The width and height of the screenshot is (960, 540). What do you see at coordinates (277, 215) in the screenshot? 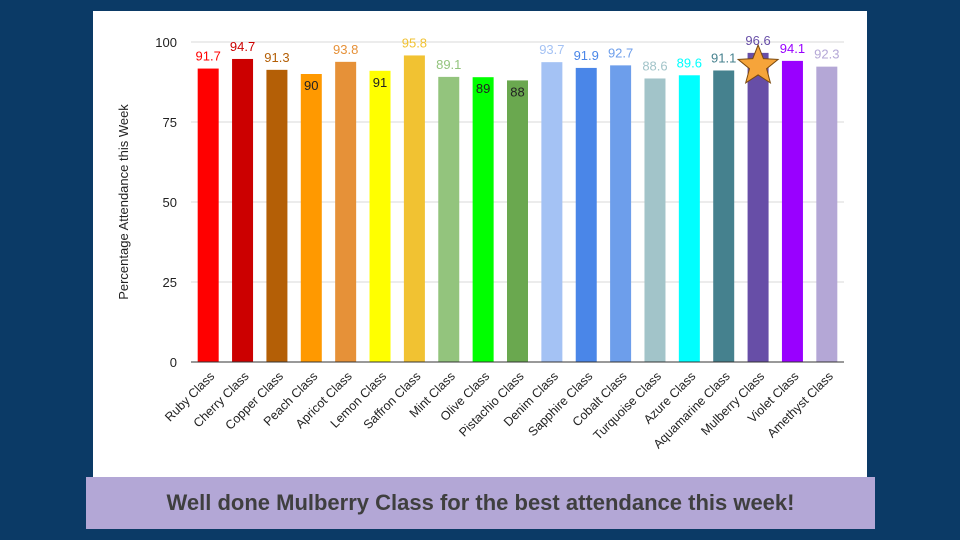
I see `bar-copper-class` at bounding box center [277, 215].